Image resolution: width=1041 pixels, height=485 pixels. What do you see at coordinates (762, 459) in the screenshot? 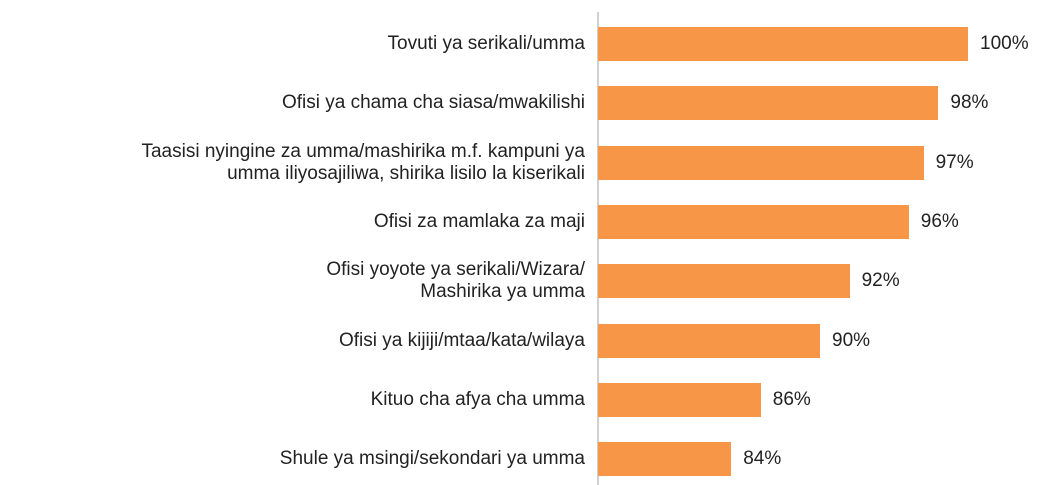
I see `value-label: 84%` at bounding box center [762, 459].